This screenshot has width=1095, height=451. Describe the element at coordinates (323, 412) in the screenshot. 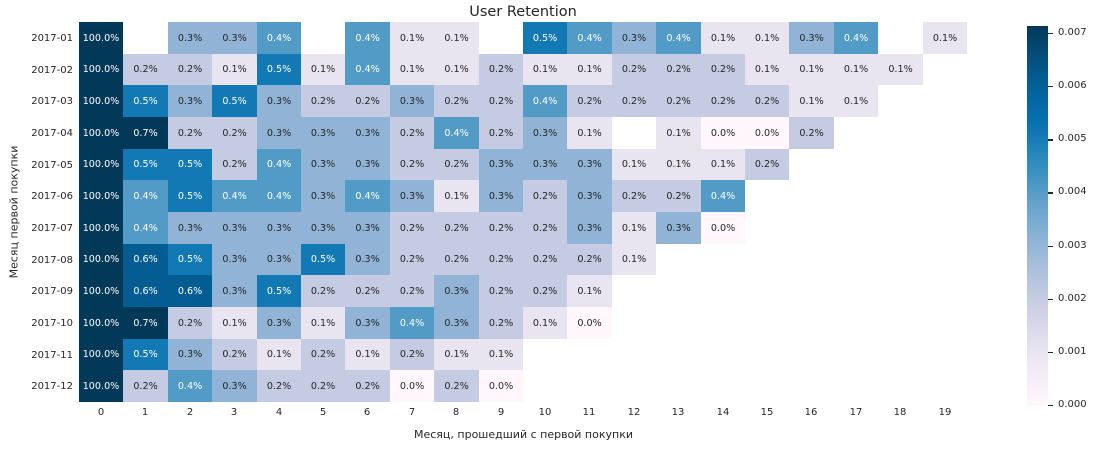

I see `x-tick-label: 5` at that location.